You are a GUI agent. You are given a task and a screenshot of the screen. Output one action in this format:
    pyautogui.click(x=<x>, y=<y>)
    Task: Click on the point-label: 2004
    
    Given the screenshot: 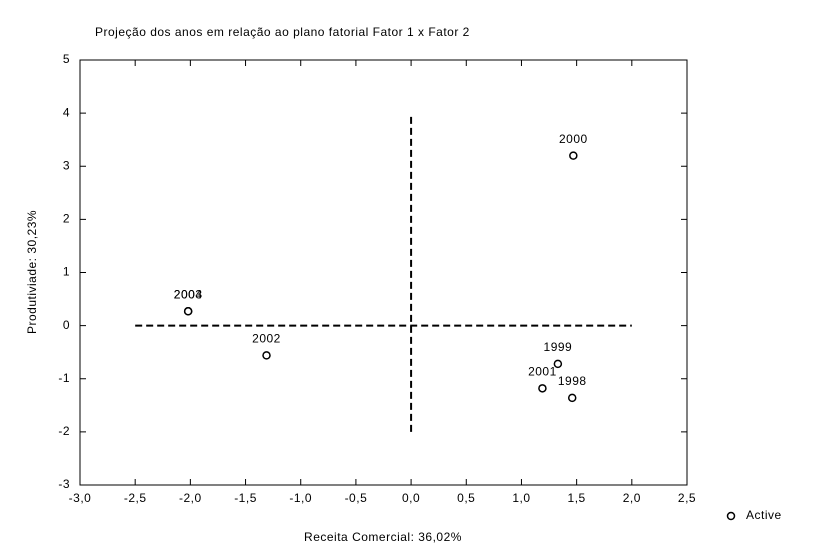 What is the action you would take?
    pyautogui.click(x=188, y=294)
    